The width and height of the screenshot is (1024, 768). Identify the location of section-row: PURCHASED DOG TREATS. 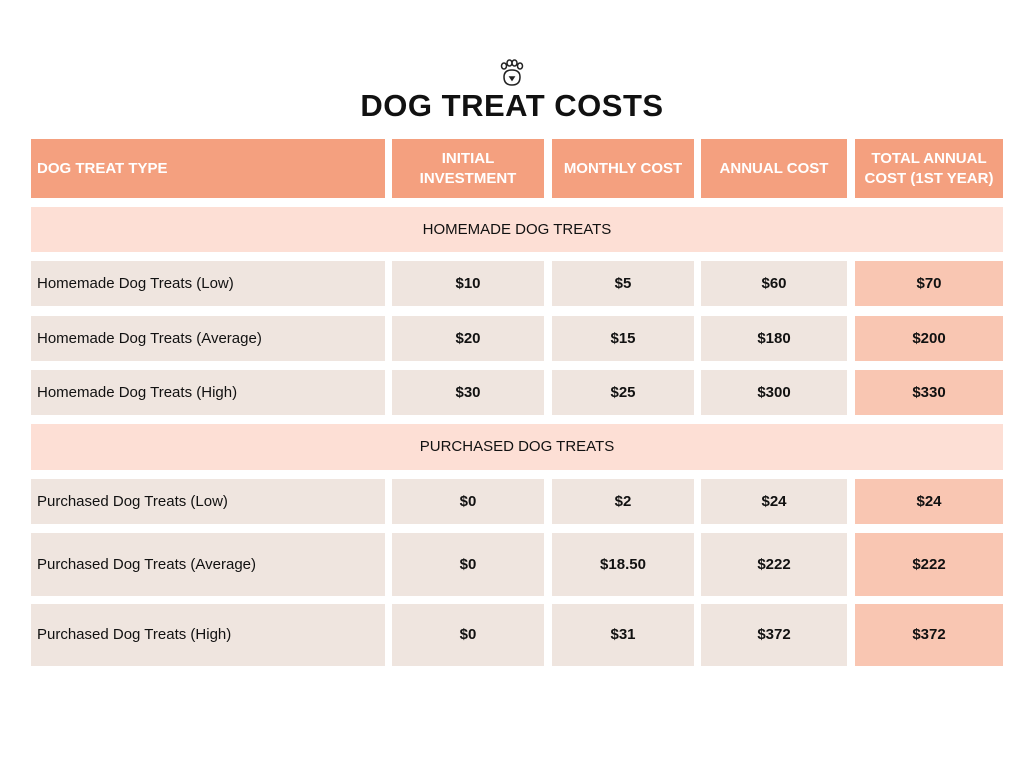
(517, 447).